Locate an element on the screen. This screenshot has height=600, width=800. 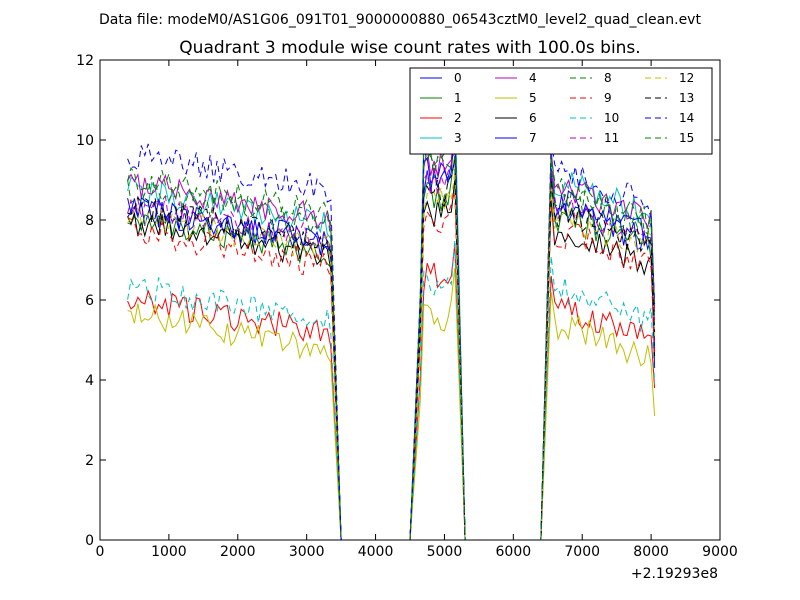
legend-label-3: 3 is located at coordinates (458, 138).